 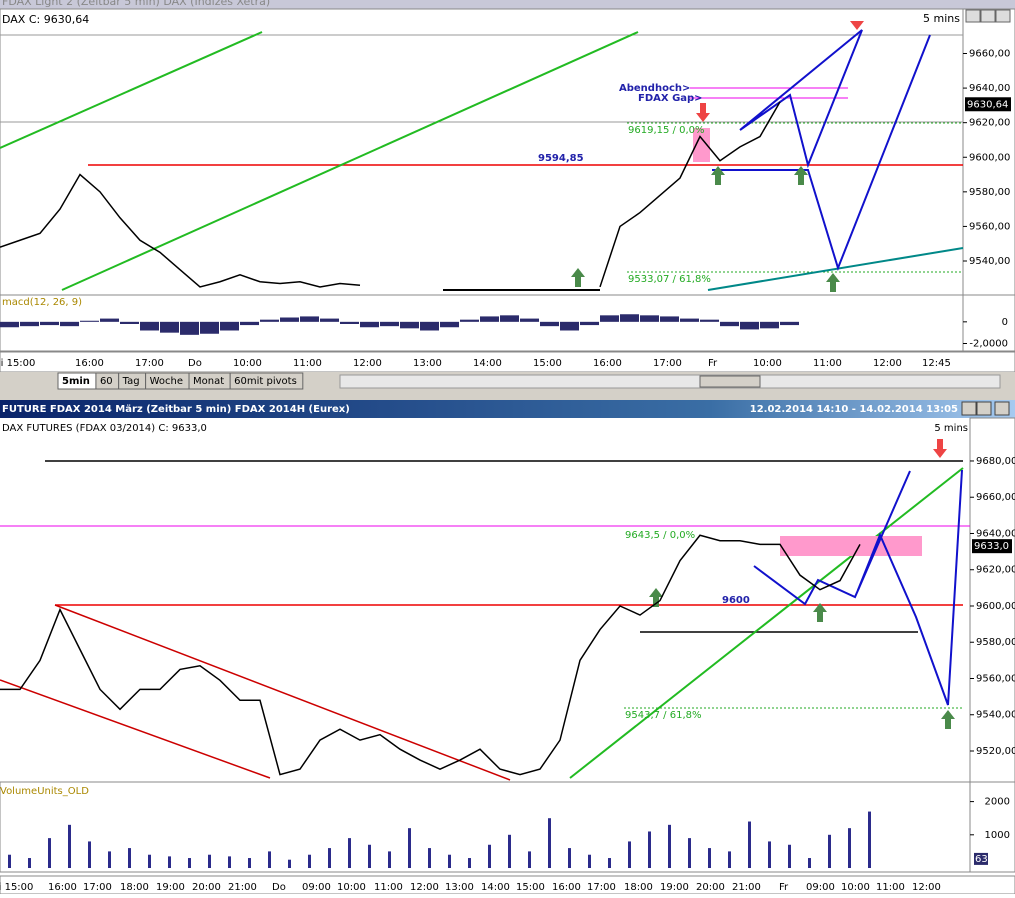 What do you see at coordinates (995, 751) in the screenshot?
I see `y-tick-label: 9520,00` at bounding box center [995, 751].